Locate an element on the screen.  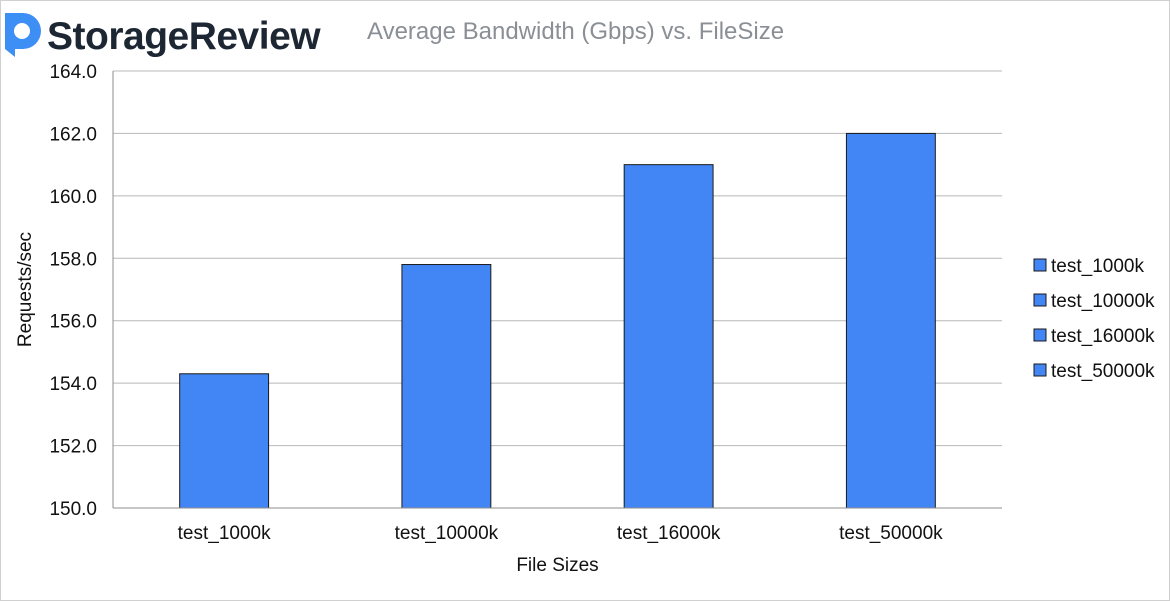
y-tick-label: 150.0 is located at coordinates (73, 509).